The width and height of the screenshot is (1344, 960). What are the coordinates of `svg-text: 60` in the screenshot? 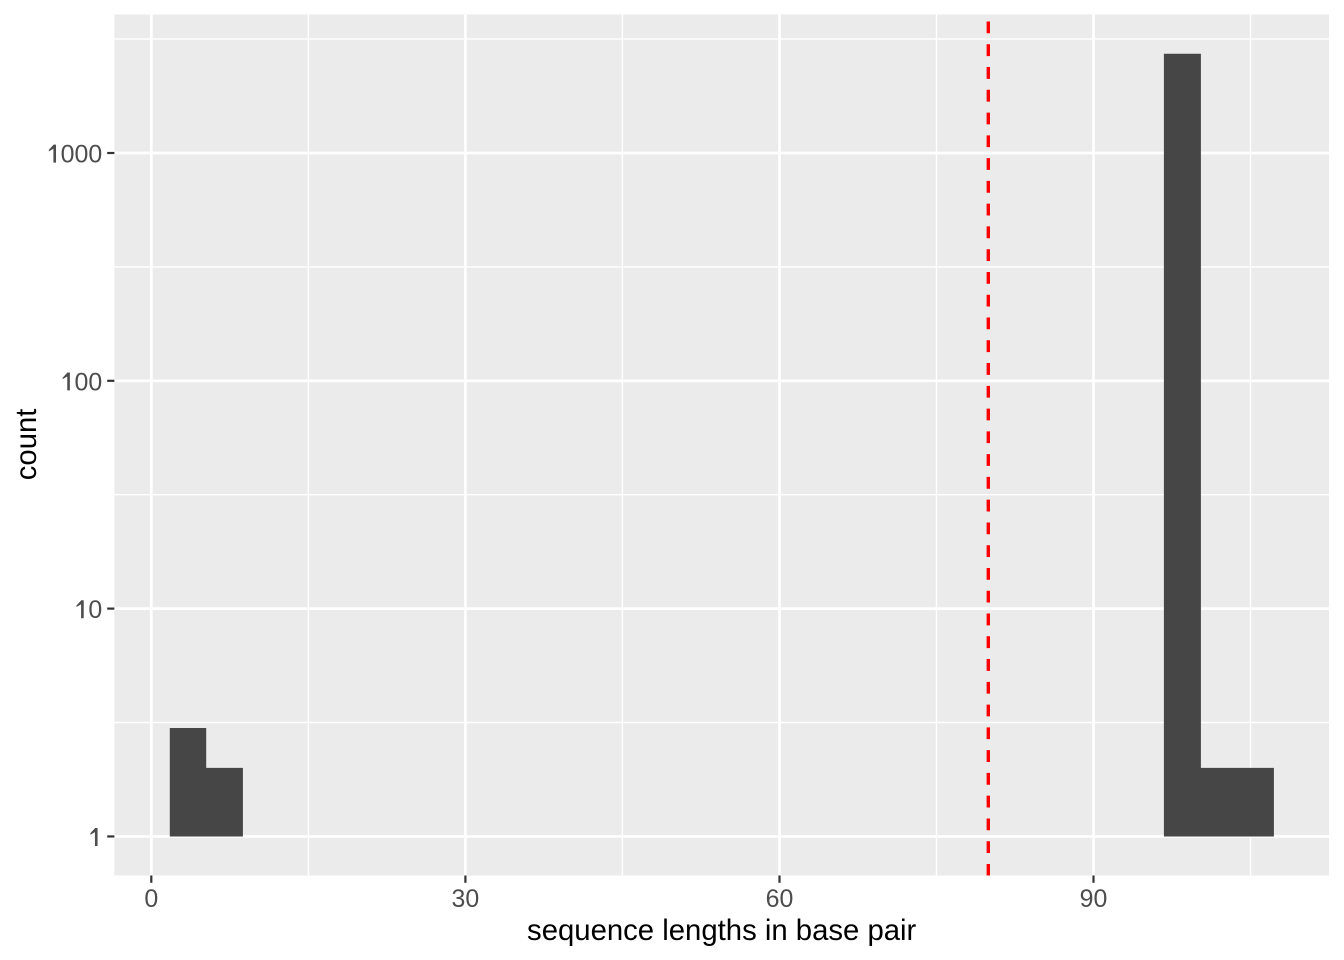 It's located at (780, 899).